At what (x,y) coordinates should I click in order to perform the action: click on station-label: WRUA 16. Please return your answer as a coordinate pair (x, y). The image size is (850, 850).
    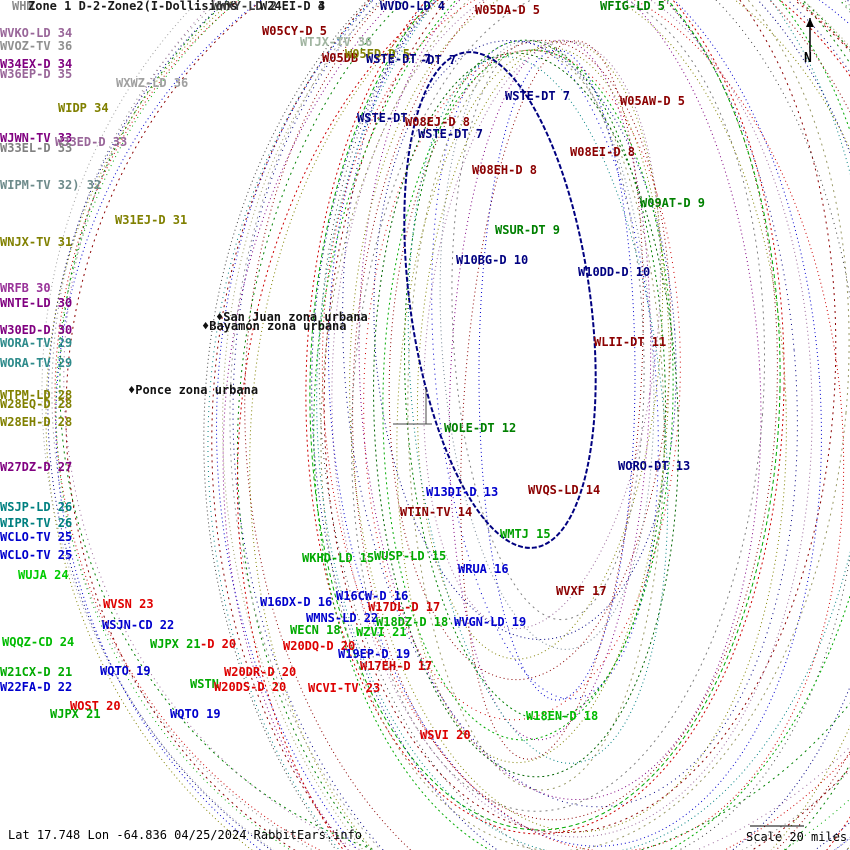
    Looking at the image, I should click on (483, 569).